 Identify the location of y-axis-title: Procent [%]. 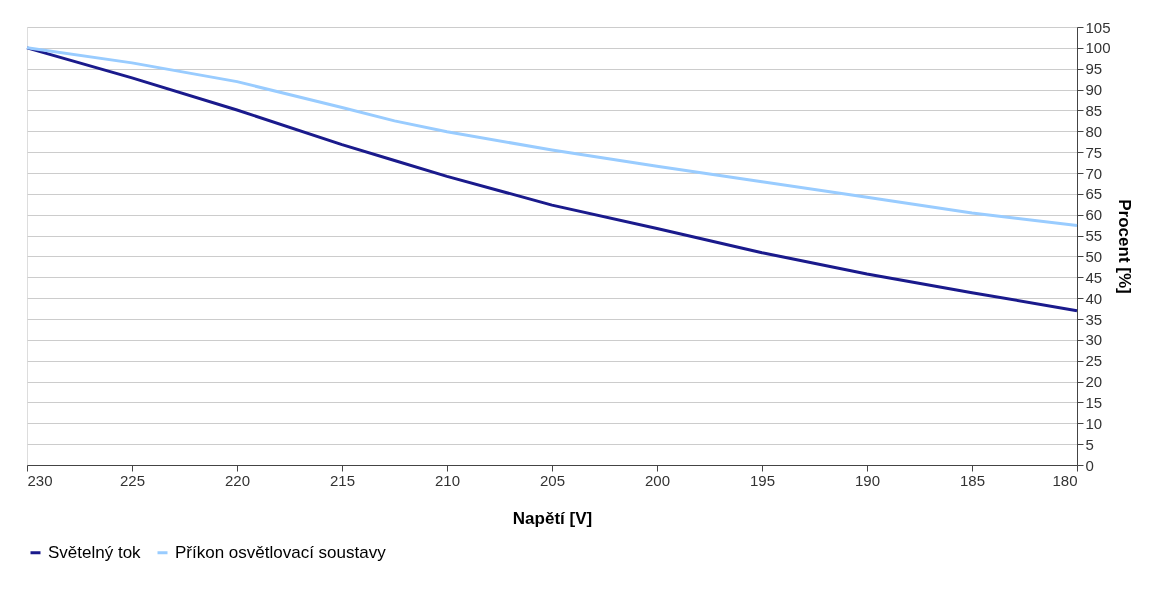
(1124, 246).